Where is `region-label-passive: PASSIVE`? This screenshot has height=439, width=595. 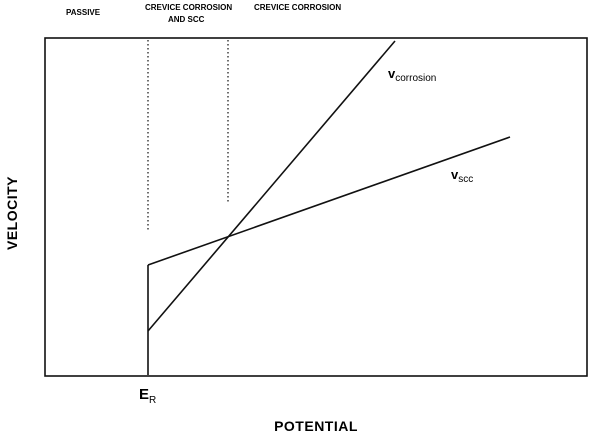 region-label-passive: PASSIVE is located at coordinates (83, 12).